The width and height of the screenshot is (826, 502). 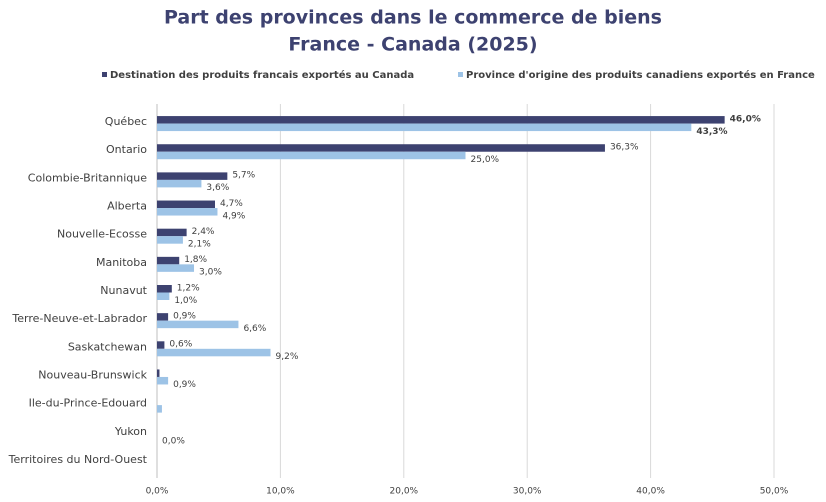 I want to click on x-tick-label: 0,0%, so click(x=157, y=492).